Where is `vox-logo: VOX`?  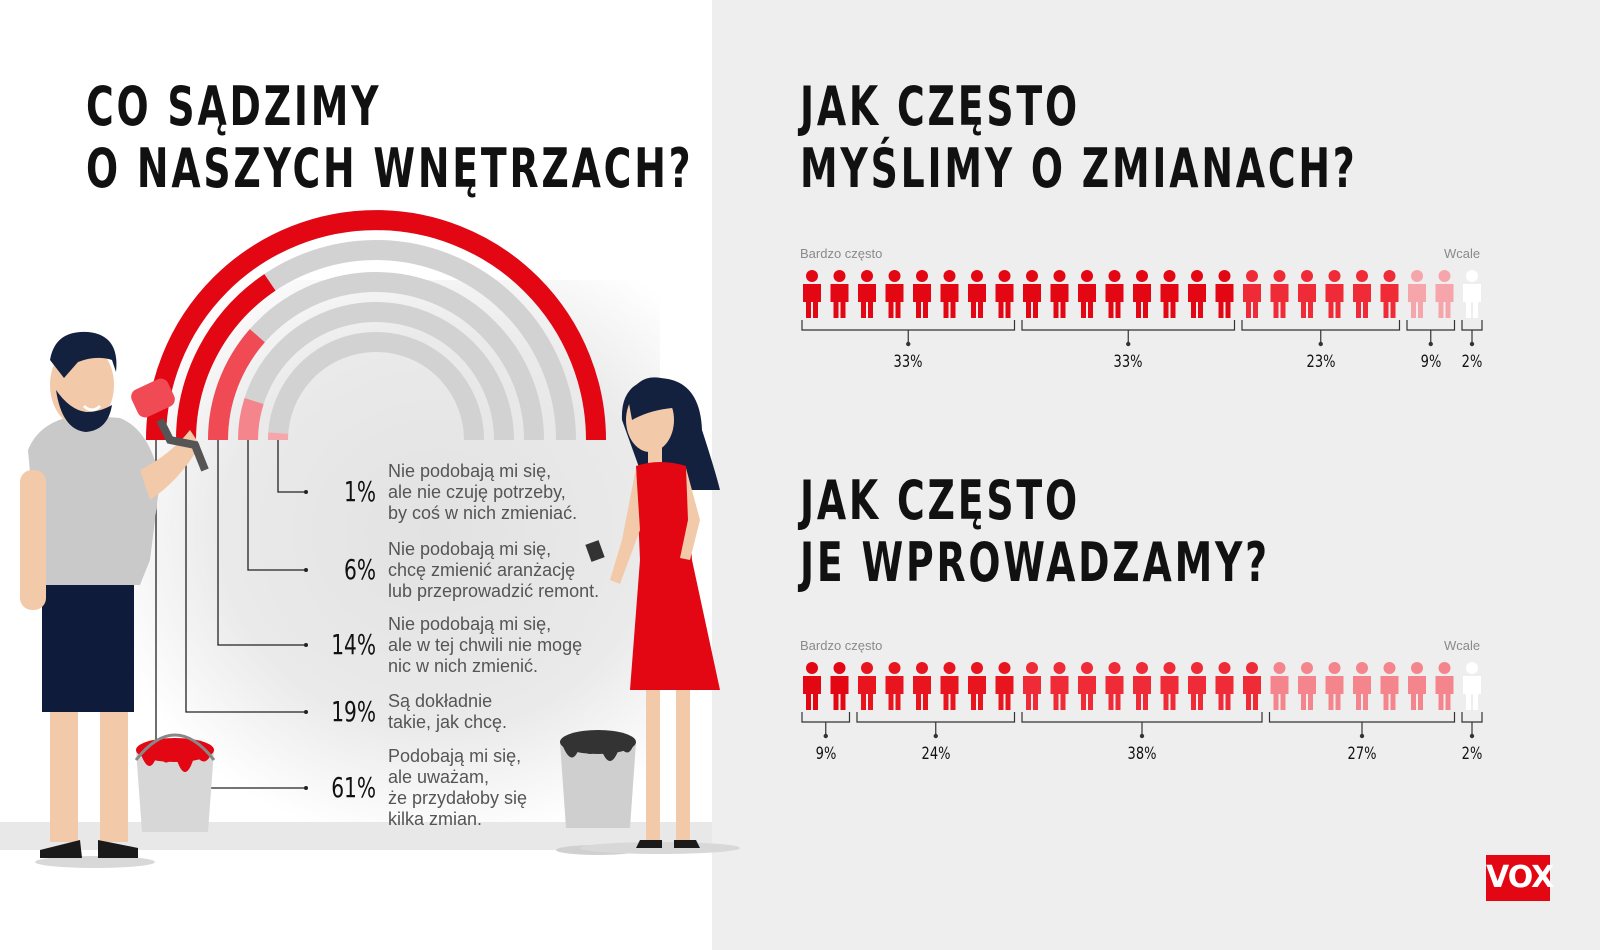
vox-logo: VOX is located at coordinates (1520, 878).